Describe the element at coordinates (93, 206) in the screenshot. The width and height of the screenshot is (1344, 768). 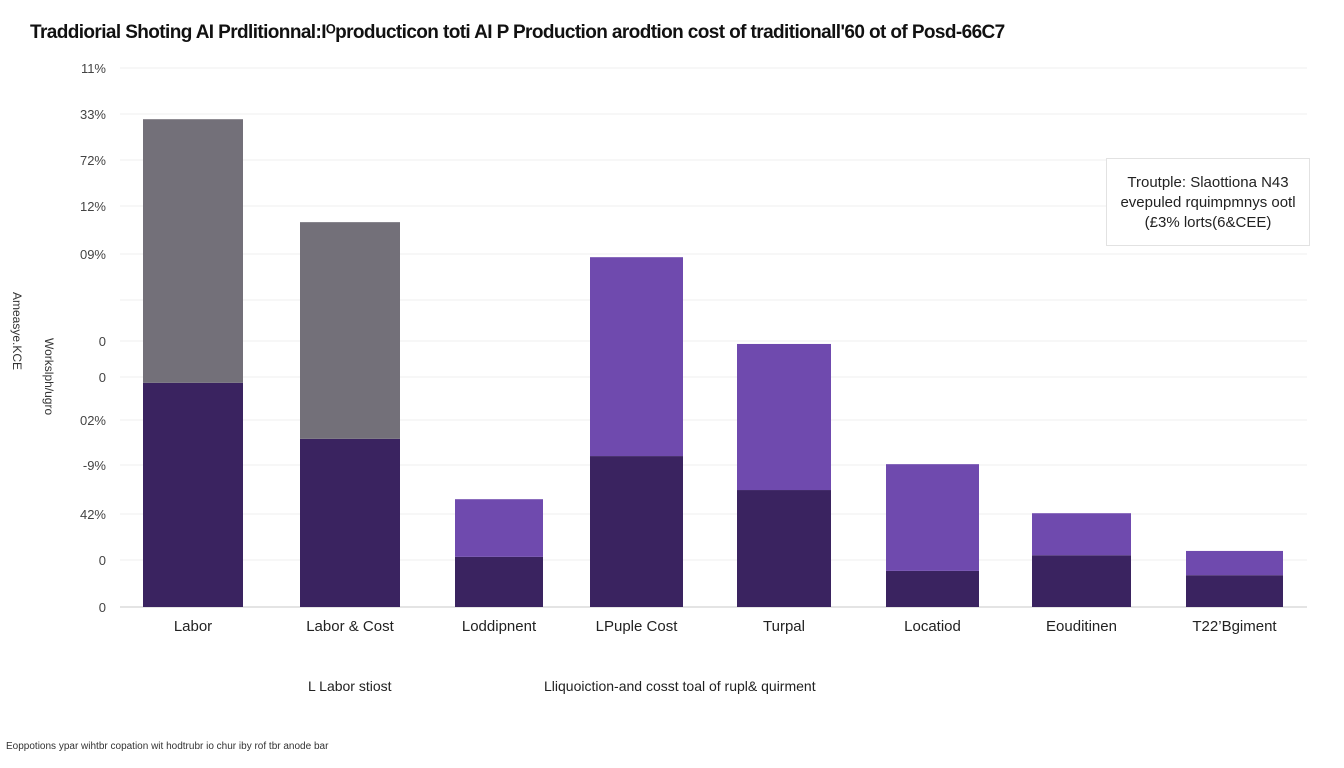
I see `y-tick-label: 12%` at that location.